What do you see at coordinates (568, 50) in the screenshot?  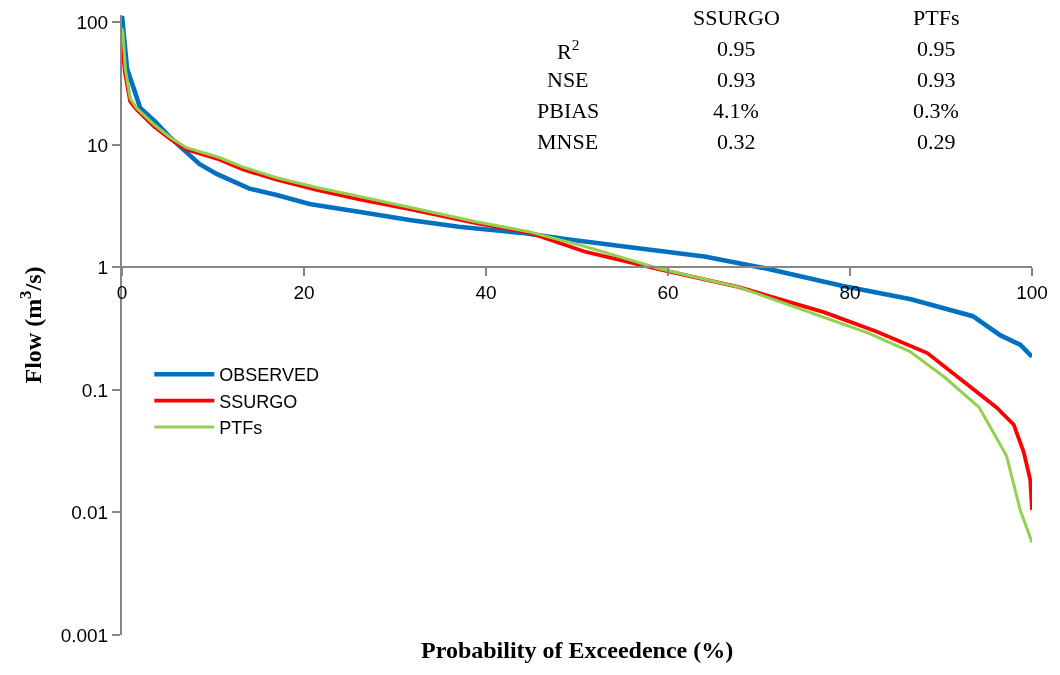 I see `annotation: R$^{2}$` at bounding box center [568, 50].